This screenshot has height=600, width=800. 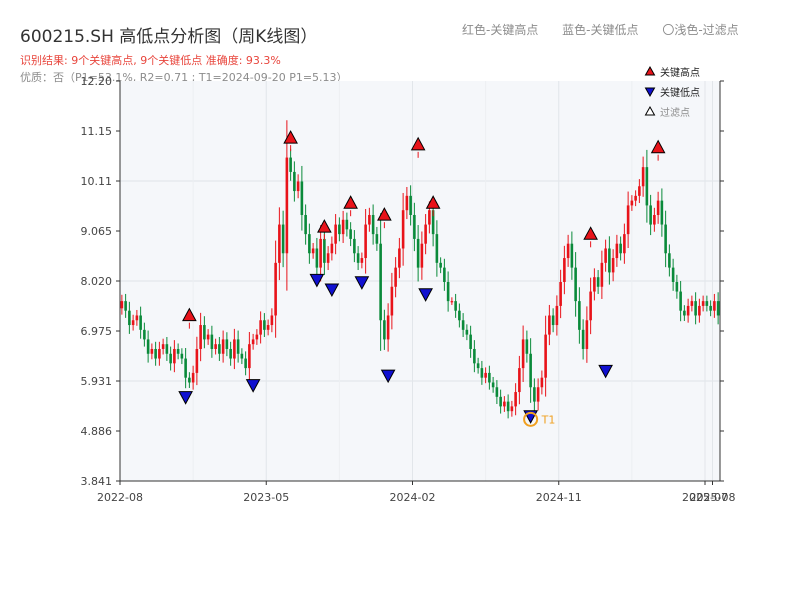 I want to click on top-legend-red: 红色-关键高点, so click(x=500, y=30).